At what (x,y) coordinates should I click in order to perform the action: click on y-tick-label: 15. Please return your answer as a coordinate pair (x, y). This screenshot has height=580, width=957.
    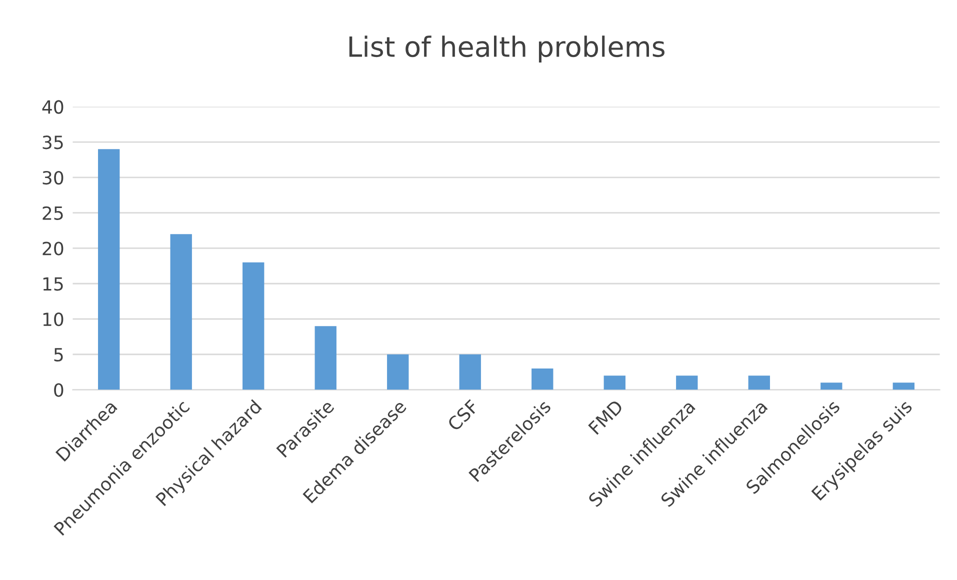
    Looking at the image, I should click on (53, 284).